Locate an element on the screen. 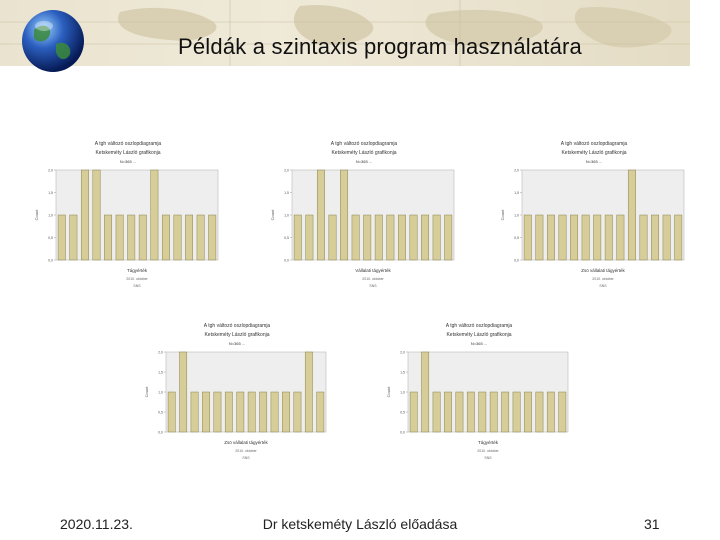 The height and width of the screenshot is (540, 720). x-axis-label: Zsö vállalati tágyérték is located at coordinates (603, 270).